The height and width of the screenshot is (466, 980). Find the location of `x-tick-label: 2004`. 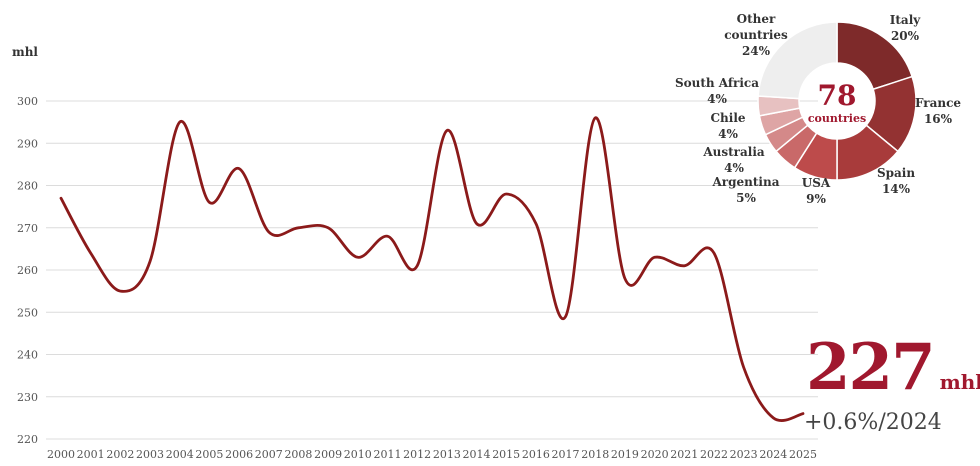

x-tick-label: 2004 is located at coordinates (180, 454).